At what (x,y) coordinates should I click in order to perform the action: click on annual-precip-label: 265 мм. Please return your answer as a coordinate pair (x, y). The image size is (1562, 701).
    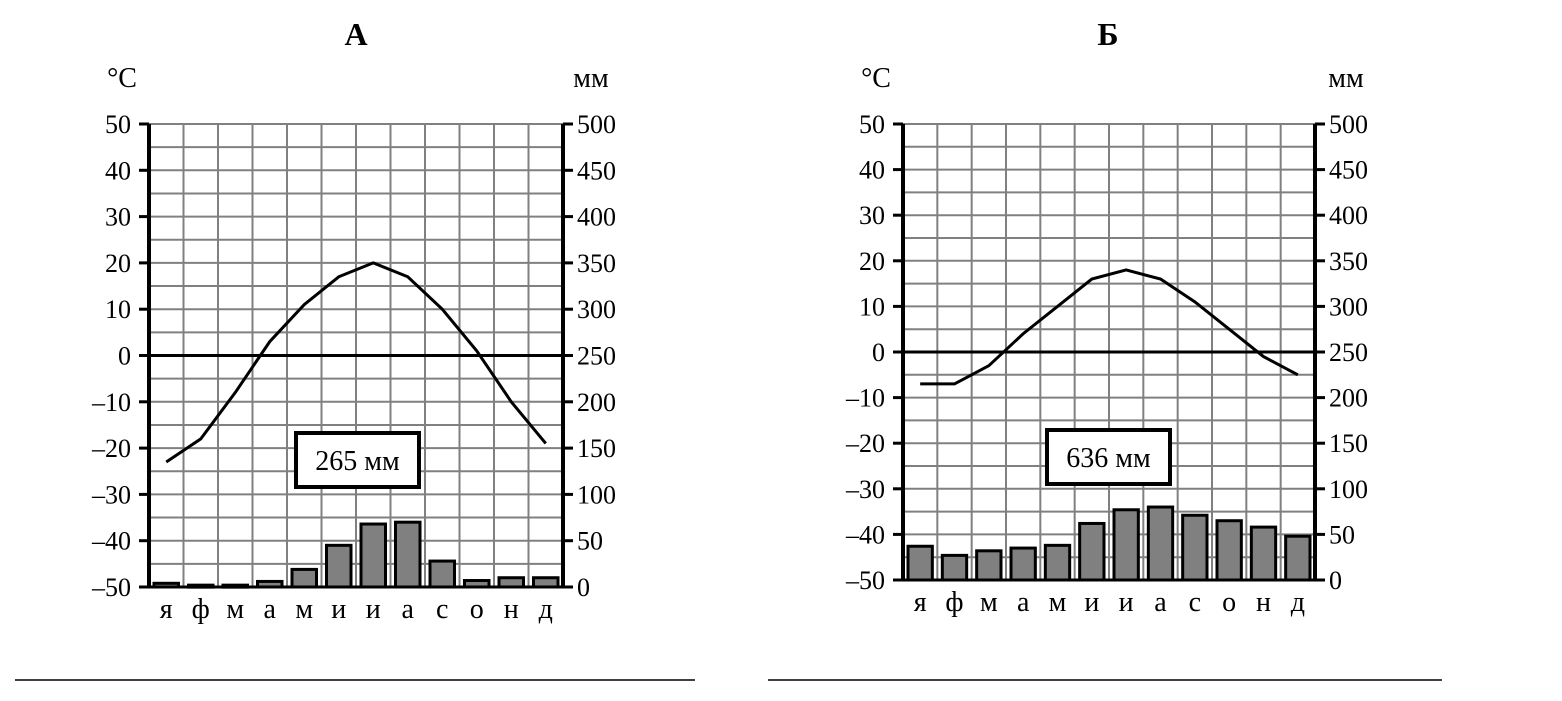
    Looking at the image, I should click on (357, 461).